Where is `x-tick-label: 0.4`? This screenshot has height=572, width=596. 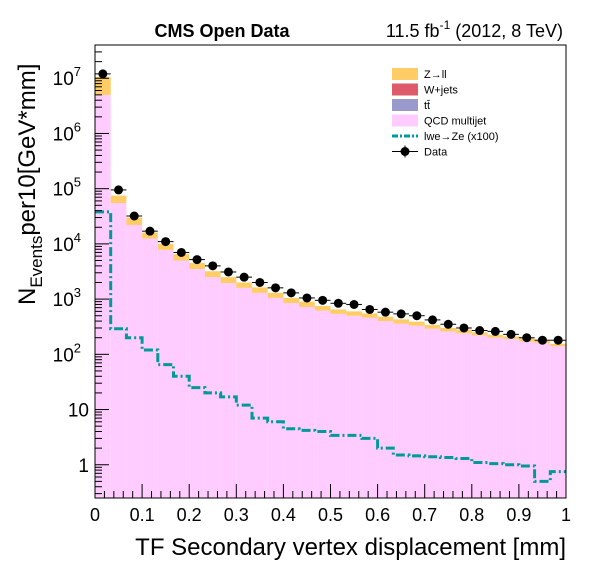
x-tick-label: 0.4 is located at coordinates (283, 515).